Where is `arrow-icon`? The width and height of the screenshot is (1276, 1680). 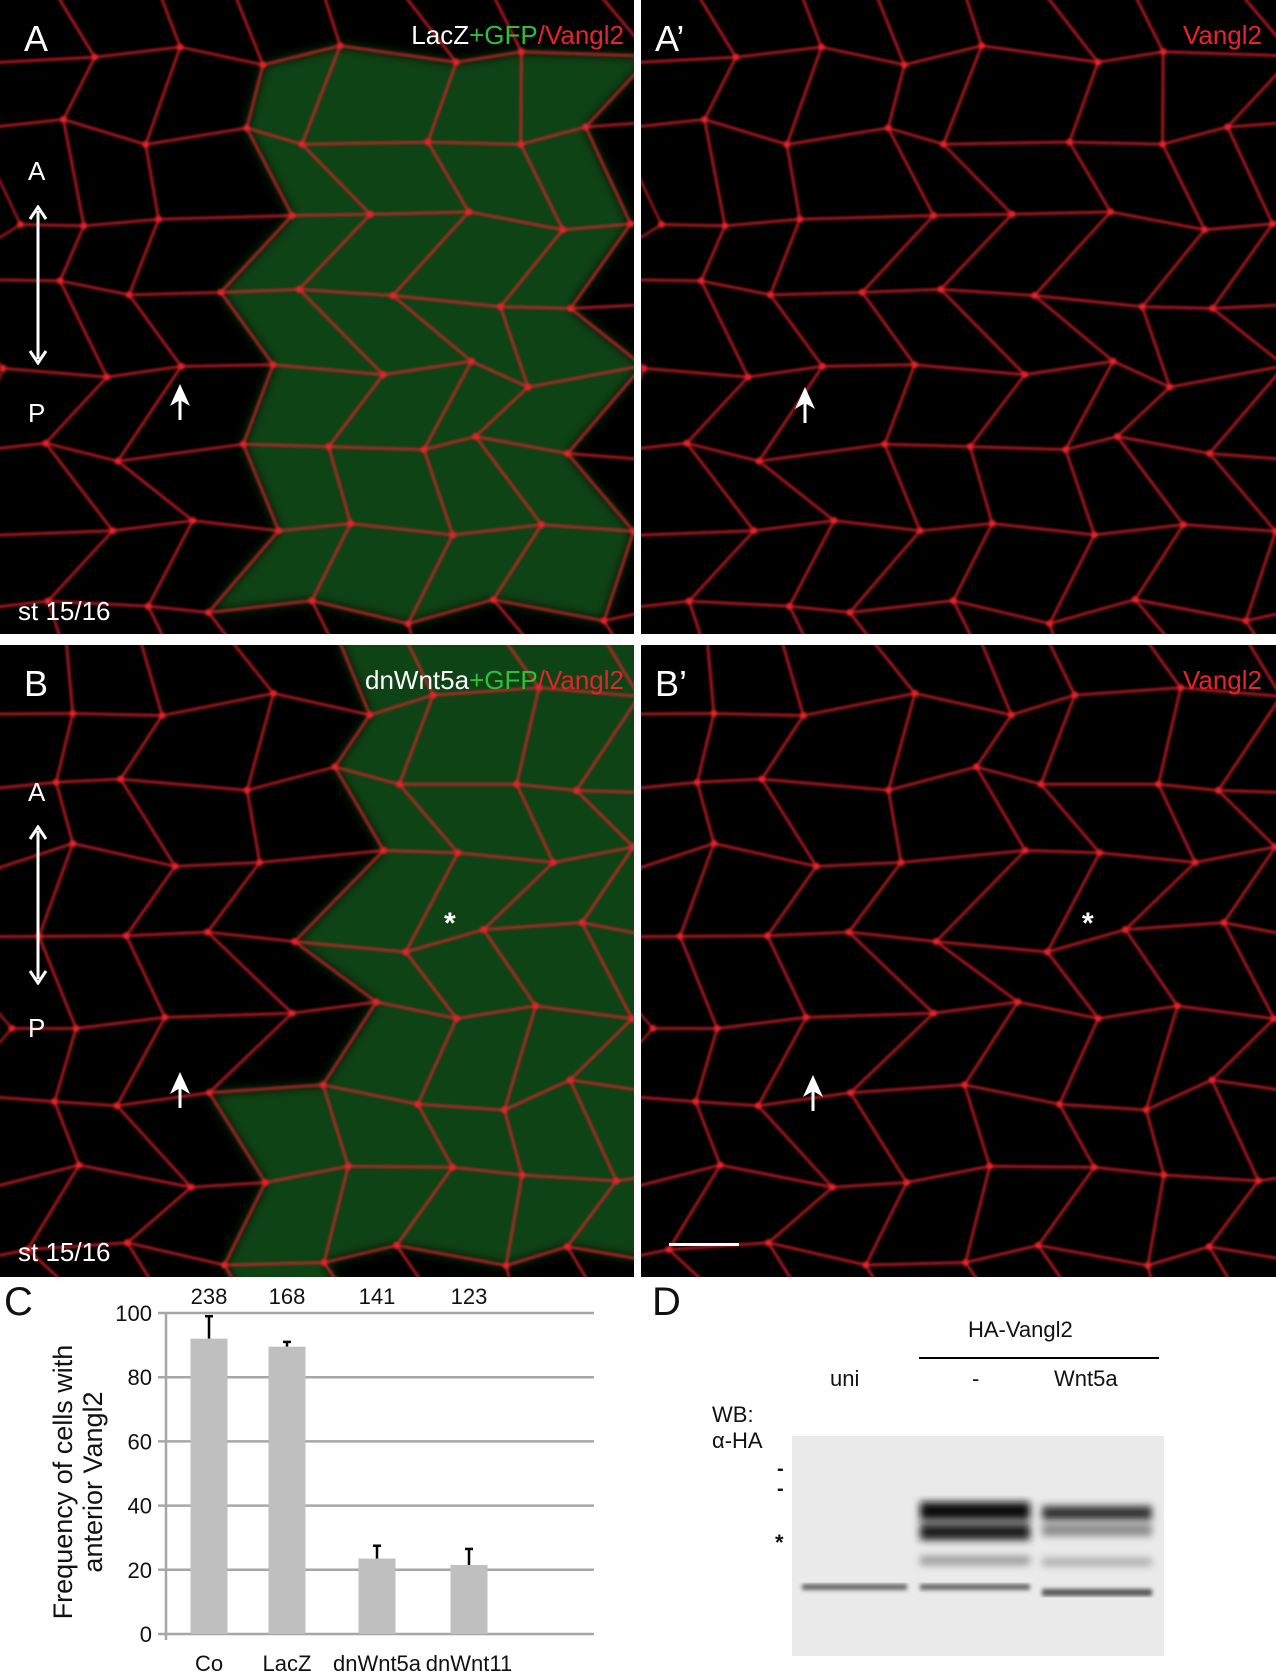
arrow-icon is located at coordinates (180, 402).